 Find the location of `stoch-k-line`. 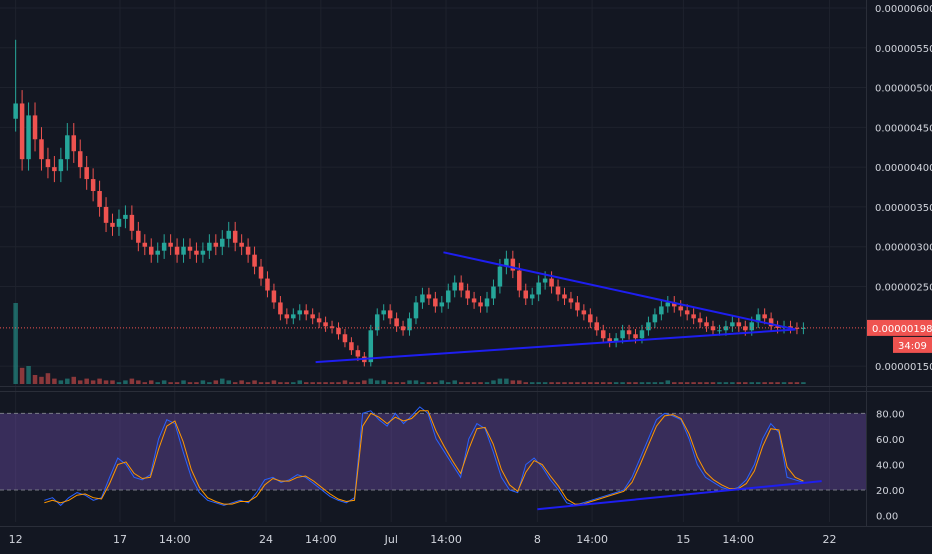

stoch-k-line is located at coordinates (424, 456).